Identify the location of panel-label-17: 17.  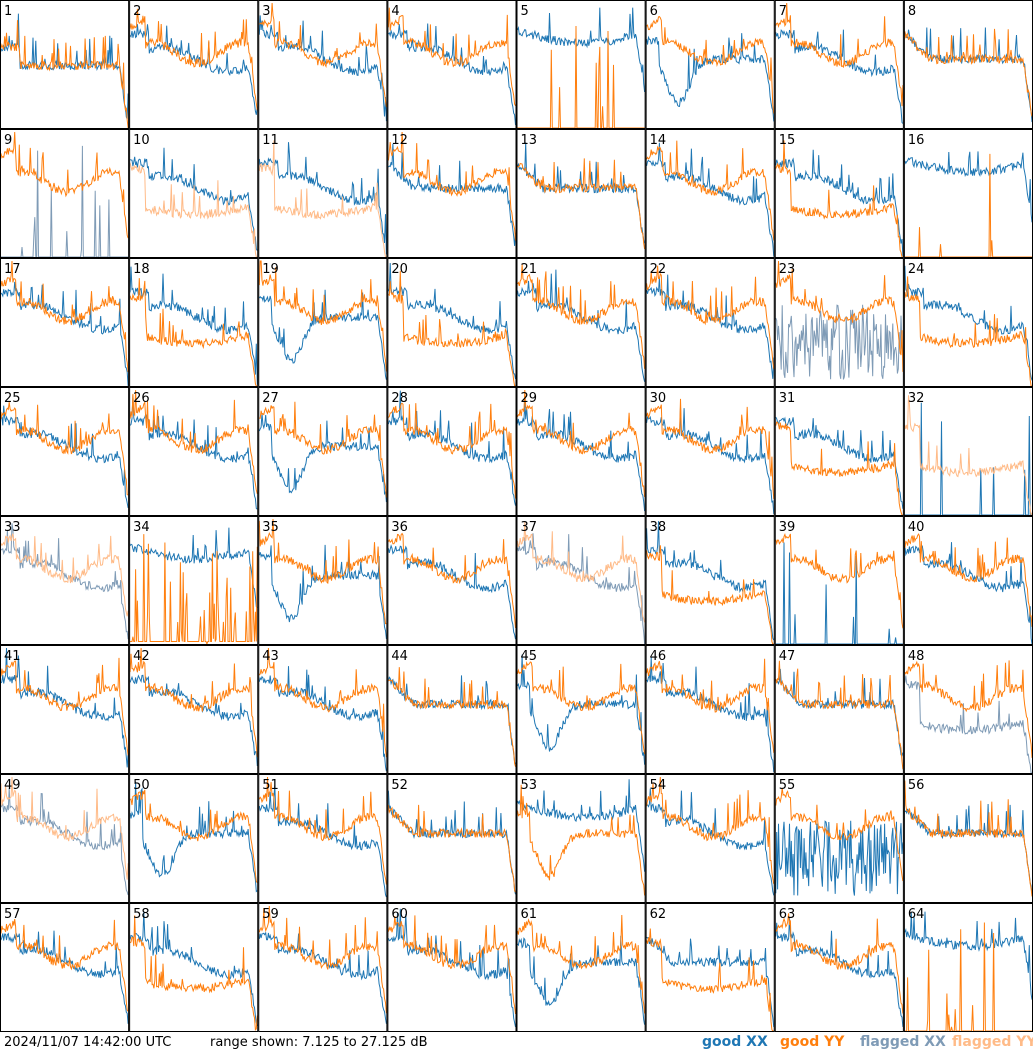
(12, 269).